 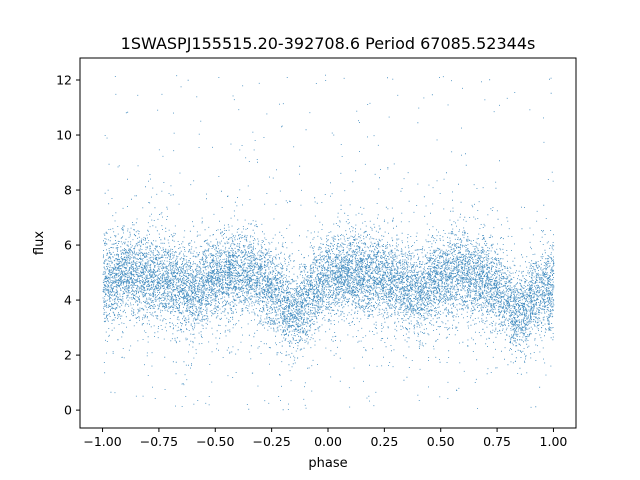 I want to click on y-axis-label: flux, so click(x=39, y=243).